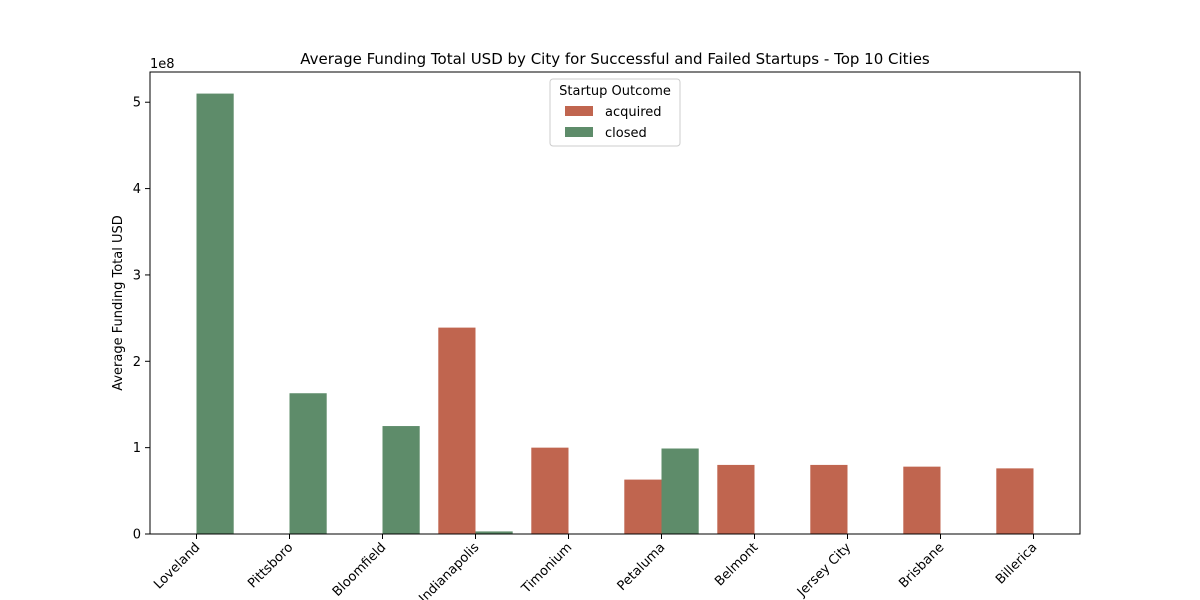 The height and width of the screenshot is (600, 1200). Describe the element at coordinates (360, 570) in the screenshot. I see `x-tick-label-bloomfield: Bloomfield` at that location.